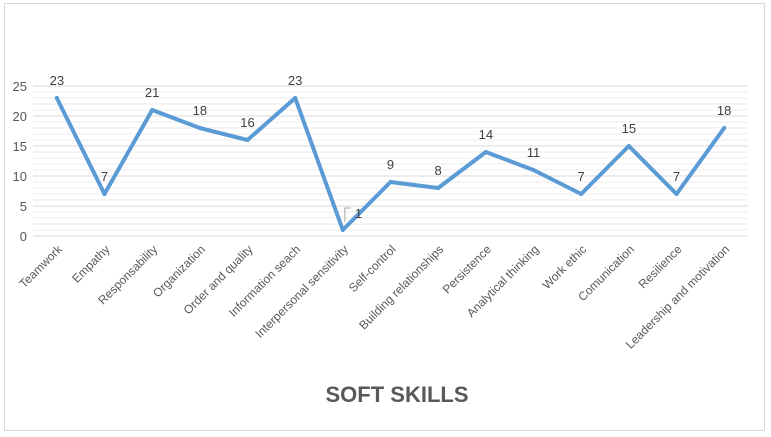 This screenshot has width=771, height=437. Describe the element at coordinates (20, 86) in the screenshot. I see `y-tick-label: 25` at that location.